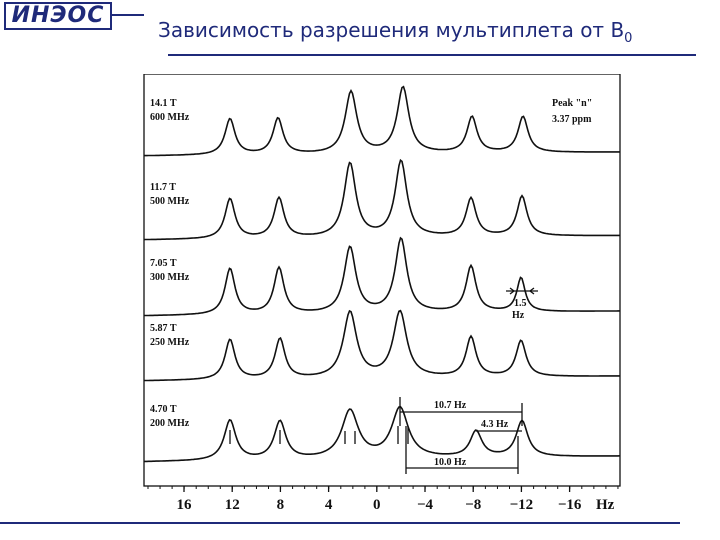 The height and width of the screenshot is (540, 720). I want to click on logo-text: ИНЭОС, so click(58, 15).